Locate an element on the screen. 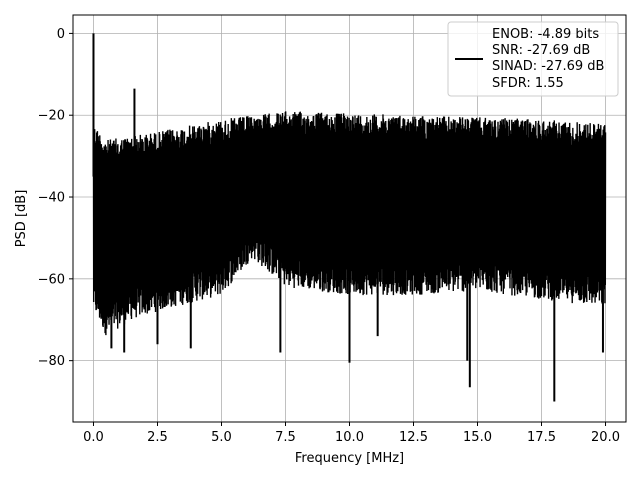 This screenshot has width=640, height=480. legend-box is located at coordinates (533, 59).